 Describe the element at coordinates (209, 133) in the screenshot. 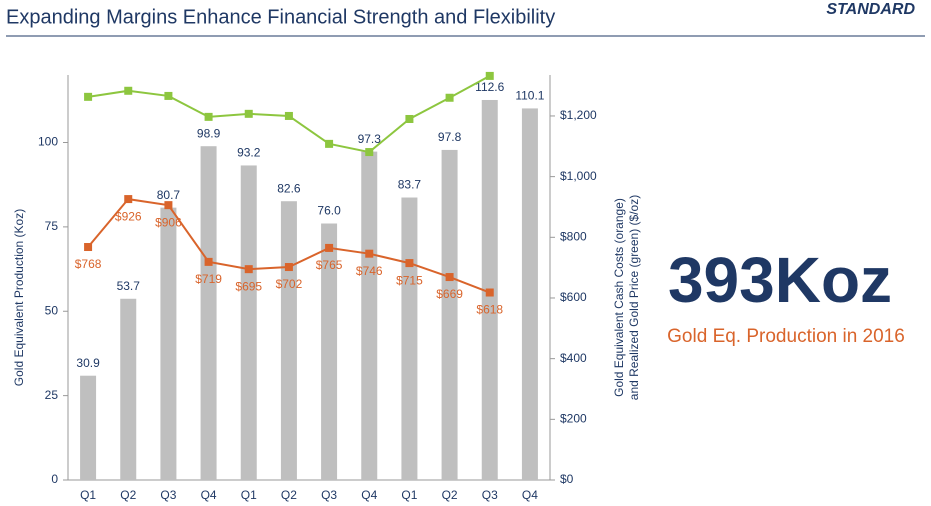

I see `bar-label: 98.9` at that location.